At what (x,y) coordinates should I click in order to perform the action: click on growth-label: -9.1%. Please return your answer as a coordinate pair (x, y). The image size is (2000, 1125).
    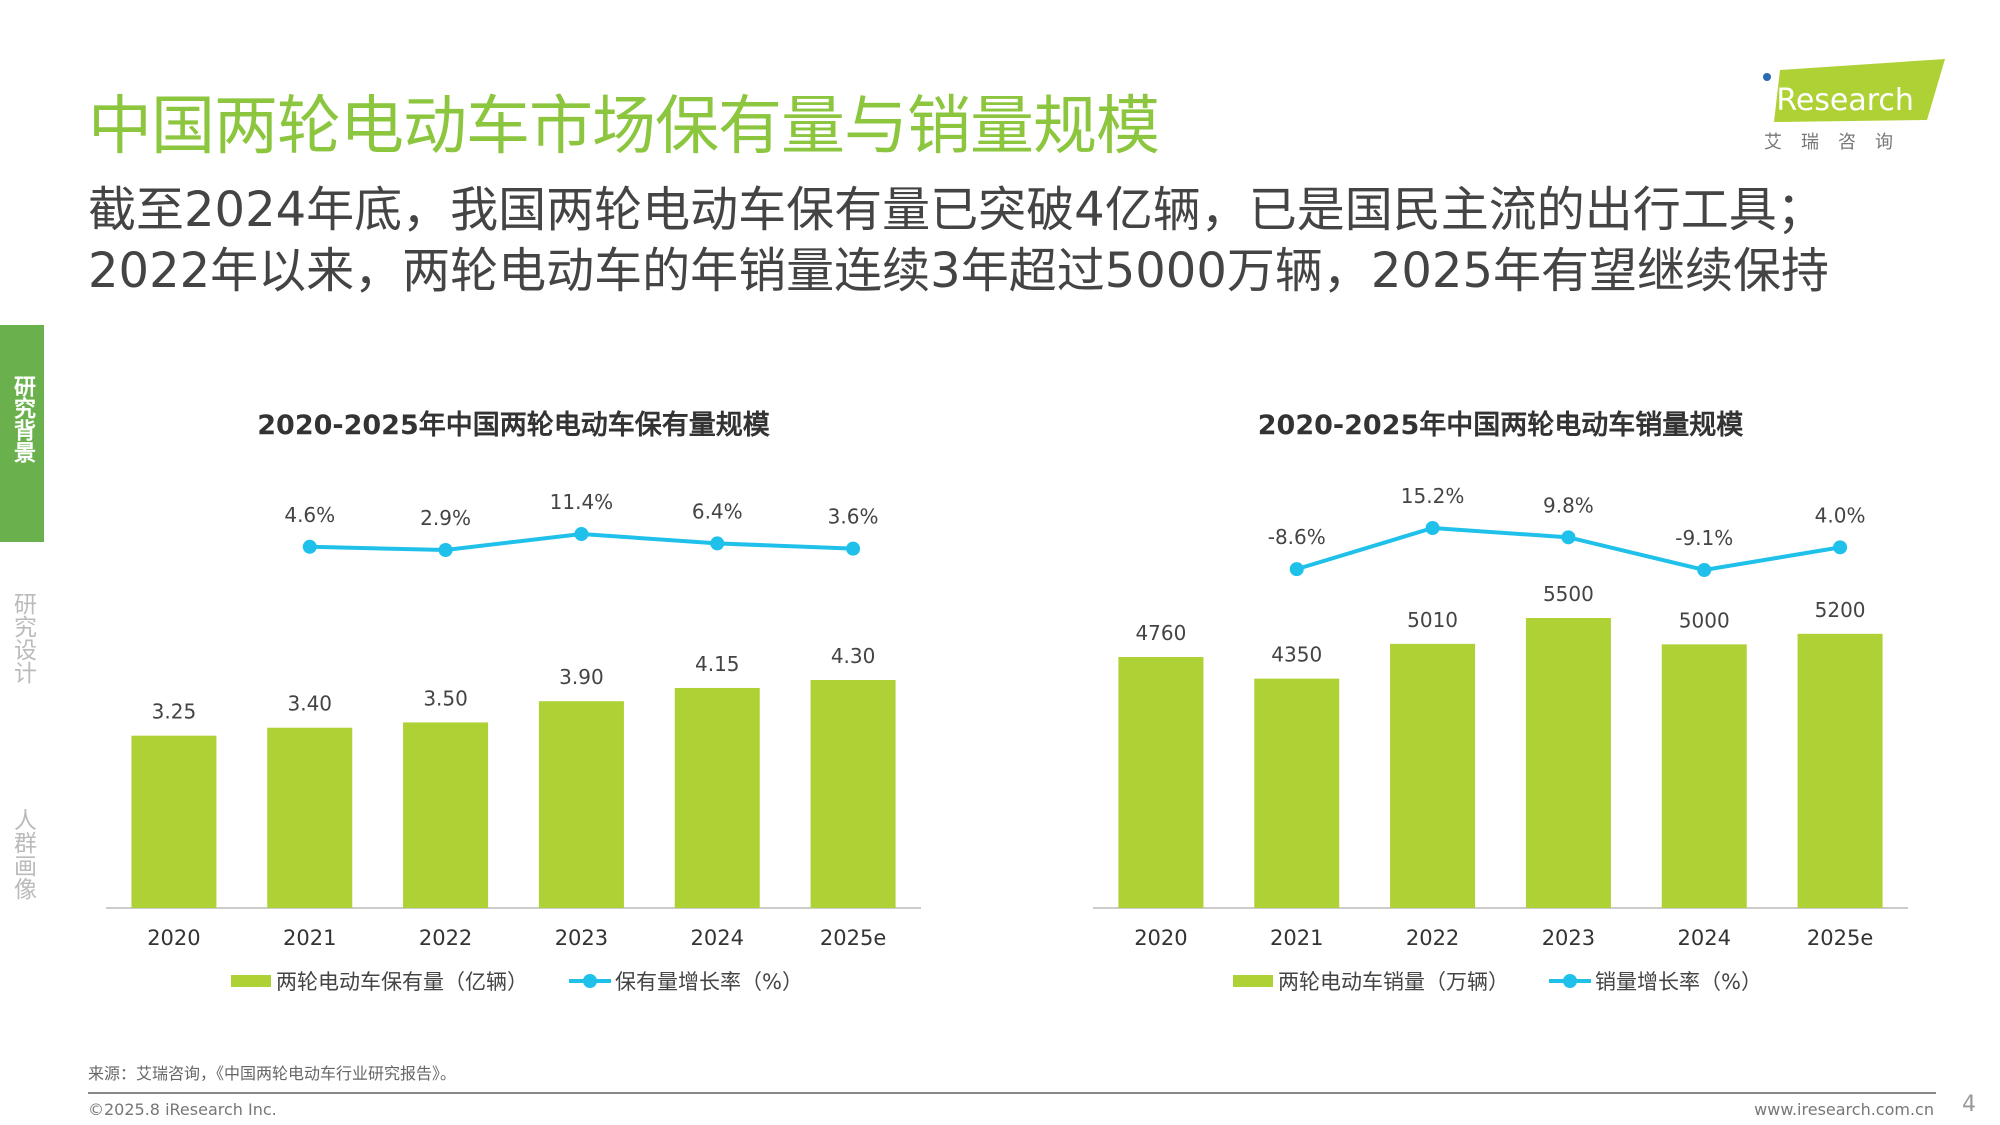
    Looking at the image, I should click on (1704, 538).